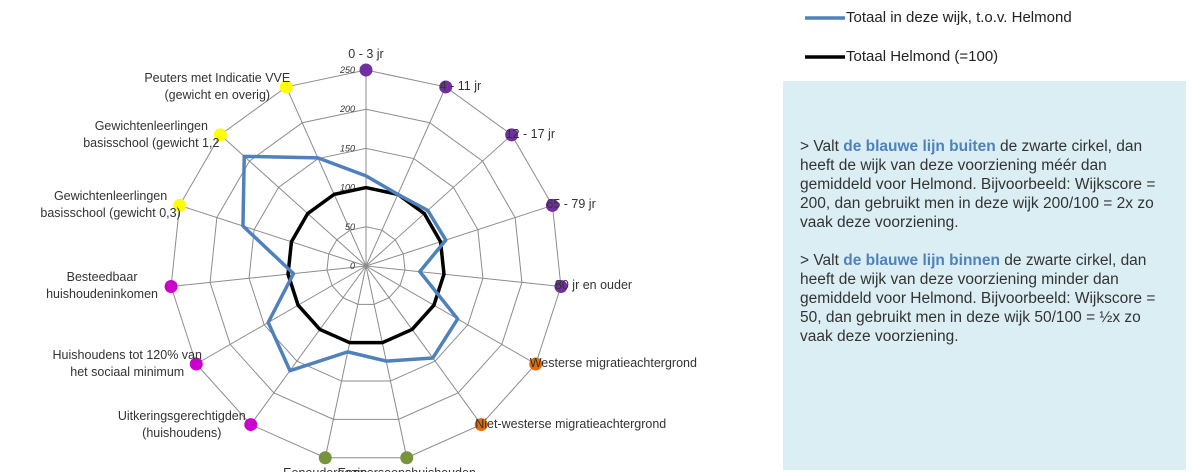 The height and width of the screenshot is (472, 1192). Describe the element at coordinates (613, 363) in the screenshot. I see `category-label: Westerse migratieachtergrond` at that location.